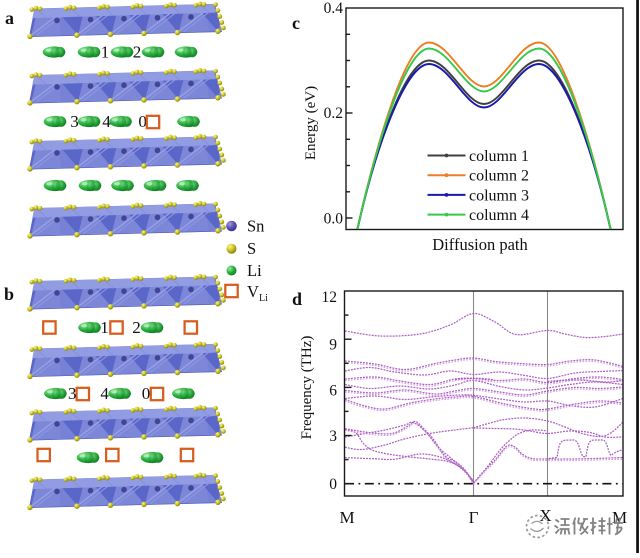 This screenshot has height=558, width=640. What do you see at coordinates (334, 218) in the screenshot?
I see `svg-text: 0.0` at bounding box center [334, 218].